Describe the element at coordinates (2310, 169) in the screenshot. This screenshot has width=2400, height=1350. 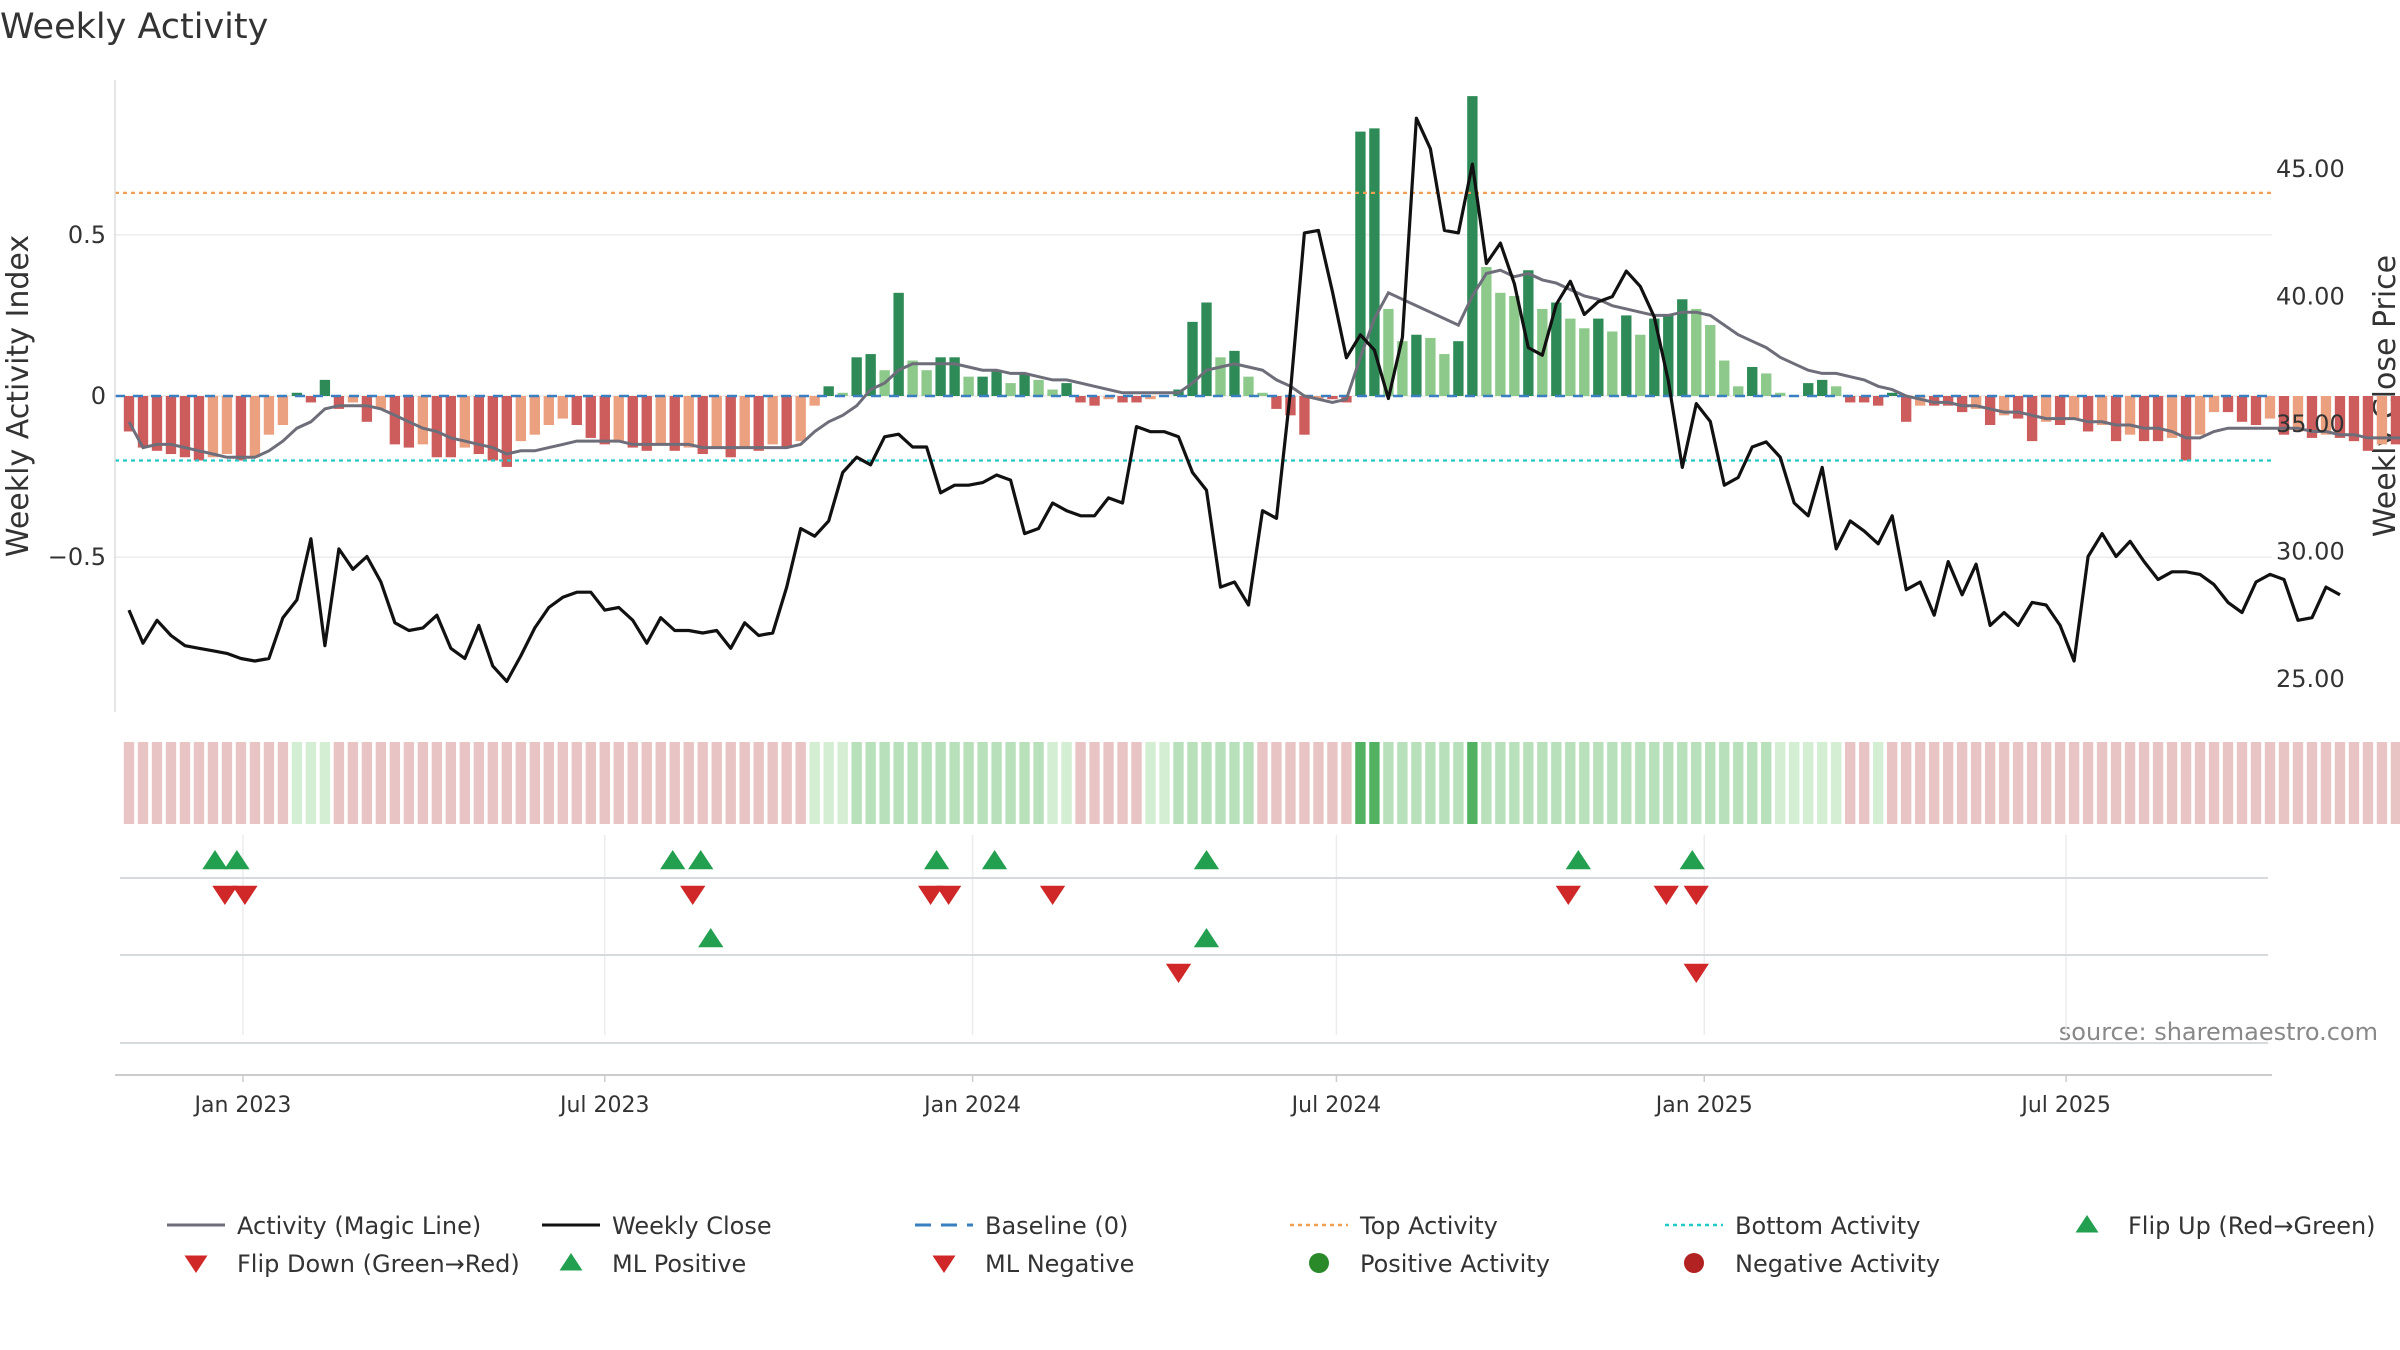
I see `right-tick-label: 45.00` at that location.